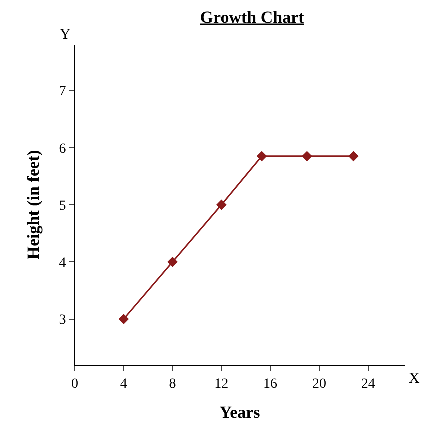  I want to click on x-tick-label: 8, so click(172, 384).